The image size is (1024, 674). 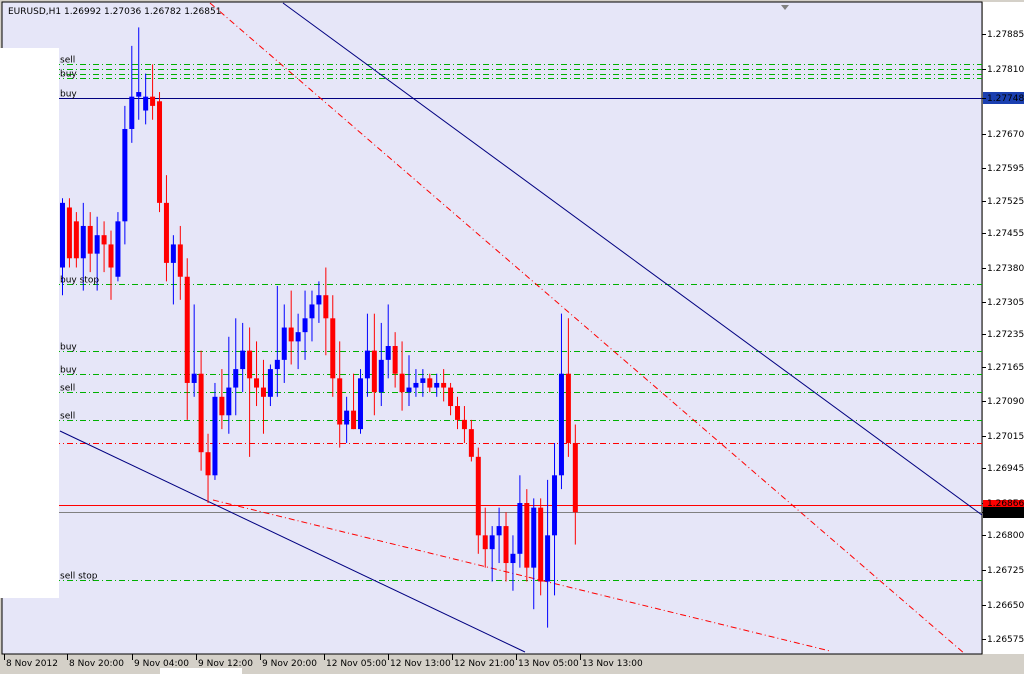 I want to click on time-axis-bg, so click(x=512, y=664).